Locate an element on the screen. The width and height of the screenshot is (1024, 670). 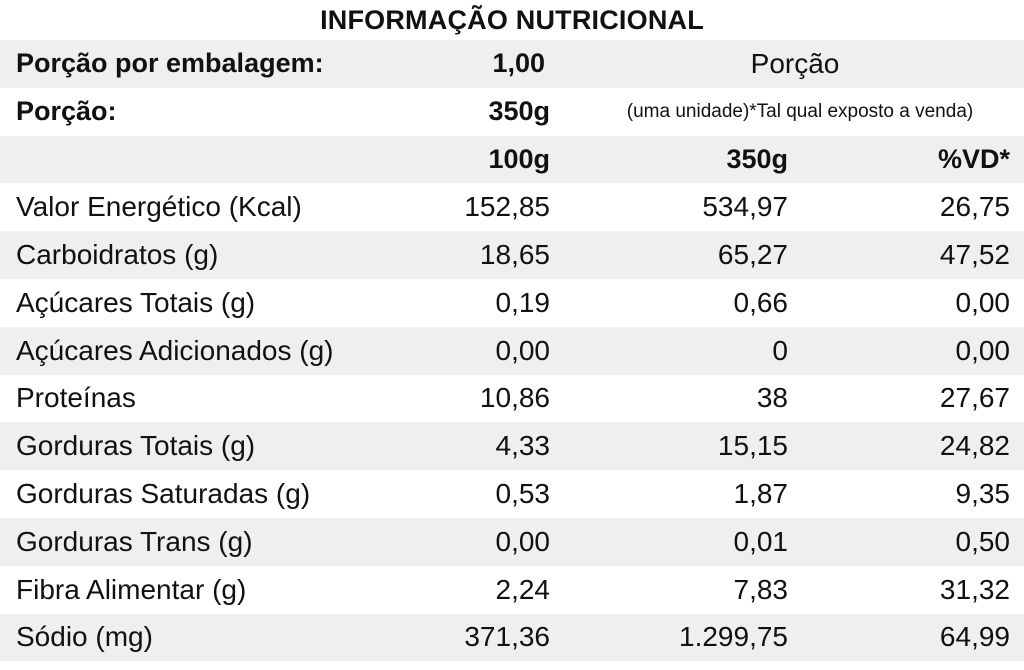
col-header-350g: 350g is located at coordinates (757, 158).